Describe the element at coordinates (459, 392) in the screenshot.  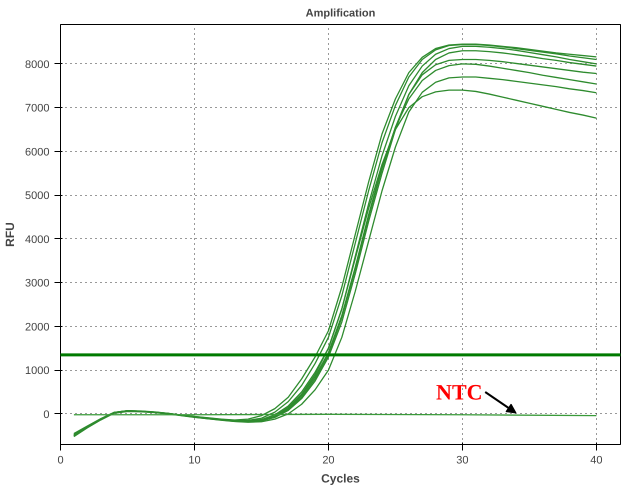
I see `annotation: NTC` at that location.